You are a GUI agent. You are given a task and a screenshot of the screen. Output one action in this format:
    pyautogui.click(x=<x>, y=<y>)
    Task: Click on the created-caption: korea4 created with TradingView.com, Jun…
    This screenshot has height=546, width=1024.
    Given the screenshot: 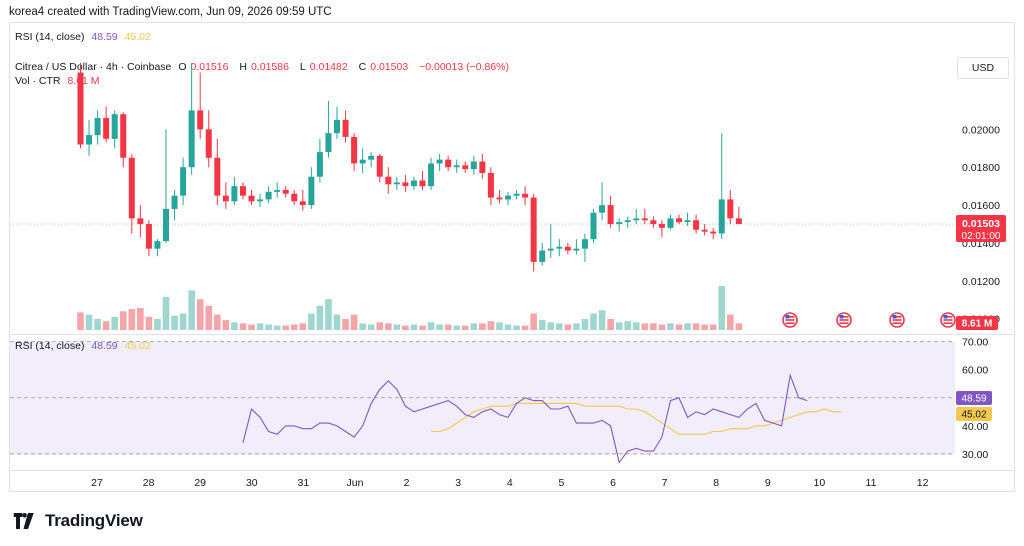 What is the action you would take?
    pyautogui.click(x=170, y=12)
    